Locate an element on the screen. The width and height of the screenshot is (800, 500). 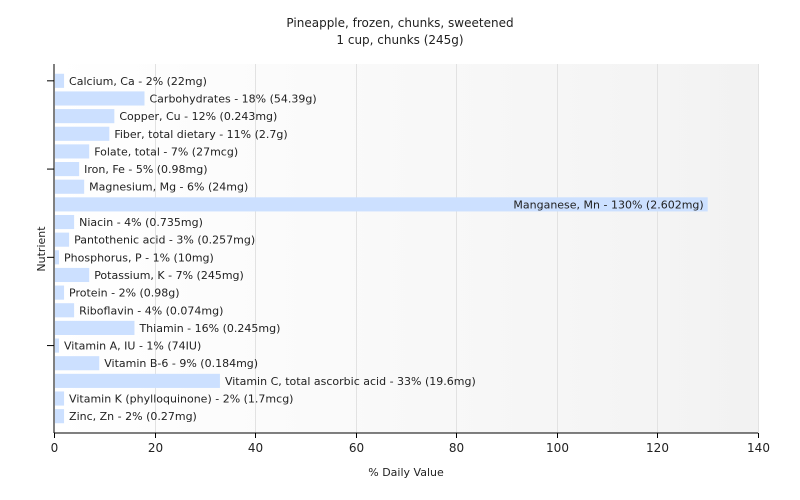
bar-label: Thiamin - 16% (0.245mg) is located at coordinates (209, 328).